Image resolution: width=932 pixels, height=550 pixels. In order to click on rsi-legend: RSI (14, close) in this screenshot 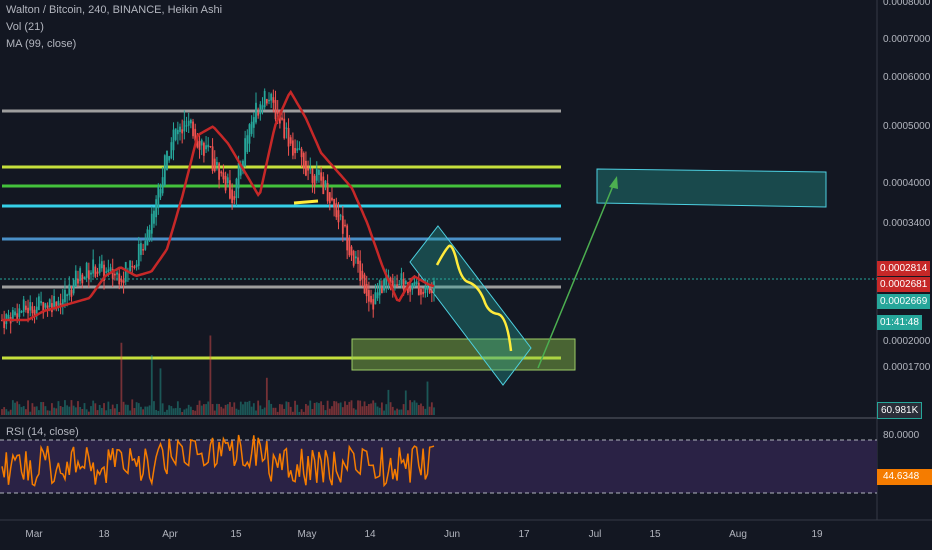, I will do `click(42, 432)`.